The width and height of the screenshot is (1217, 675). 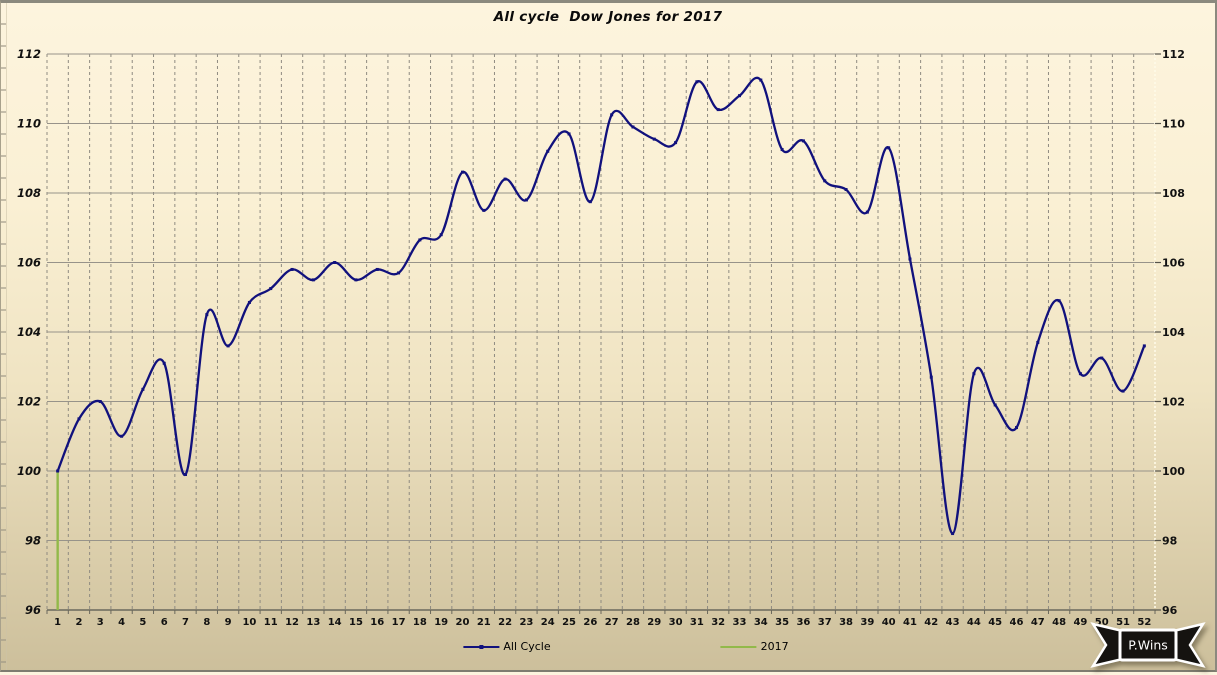 I want to click on x-axis-label: 24, so click(x=548, y=622).